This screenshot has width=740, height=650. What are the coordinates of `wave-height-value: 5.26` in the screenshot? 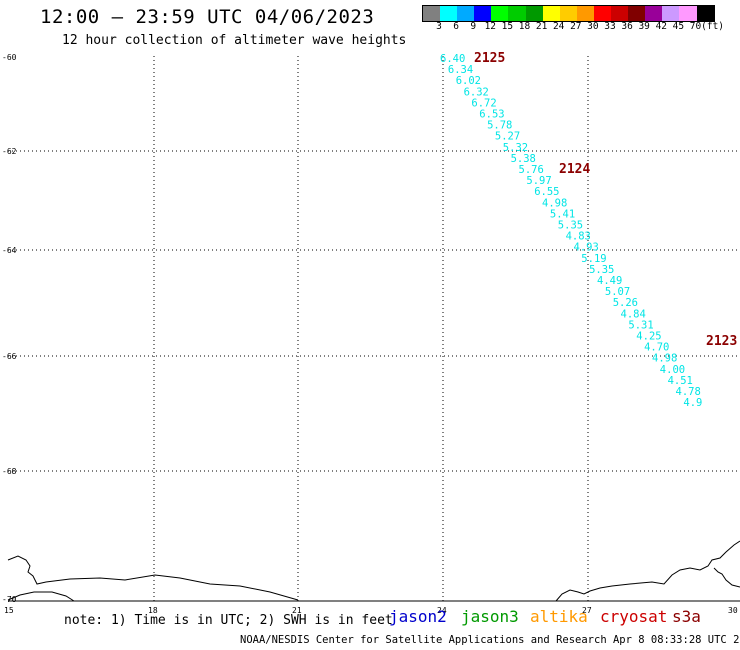 It's located at (625, 303).